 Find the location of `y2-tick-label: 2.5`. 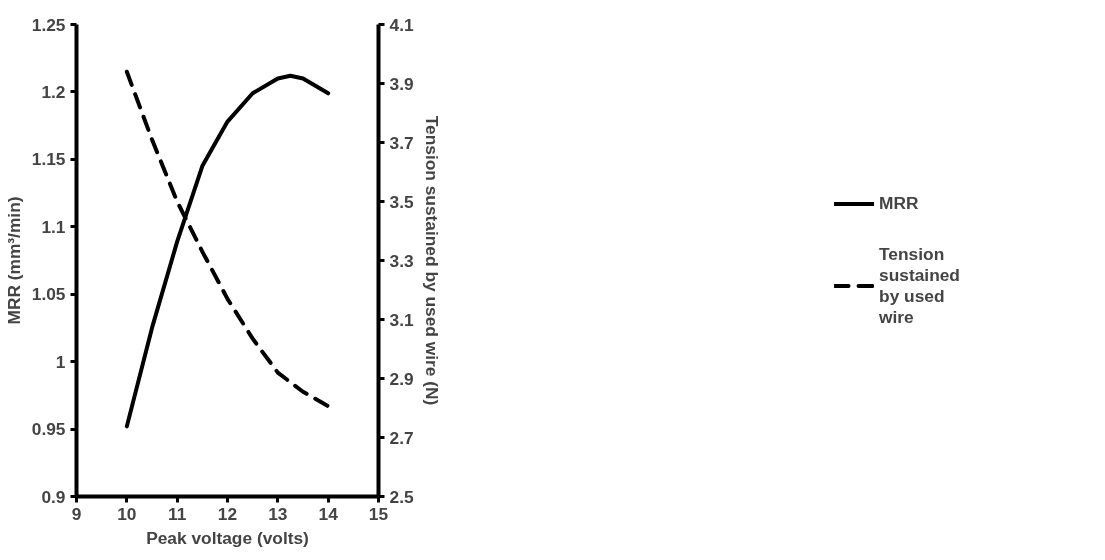

y2-tick-label: 2.5 is located at coordinates (401, 496).